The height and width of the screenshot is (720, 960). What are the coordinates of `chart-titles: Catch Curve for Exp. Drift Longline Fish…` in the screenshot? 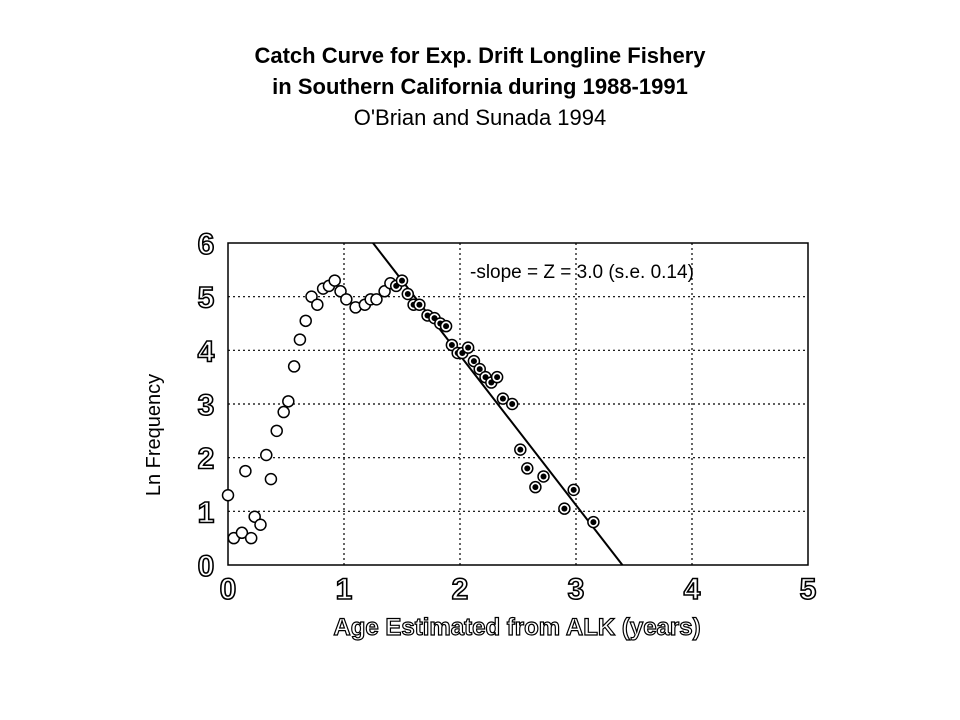 It's located at (480, 86).